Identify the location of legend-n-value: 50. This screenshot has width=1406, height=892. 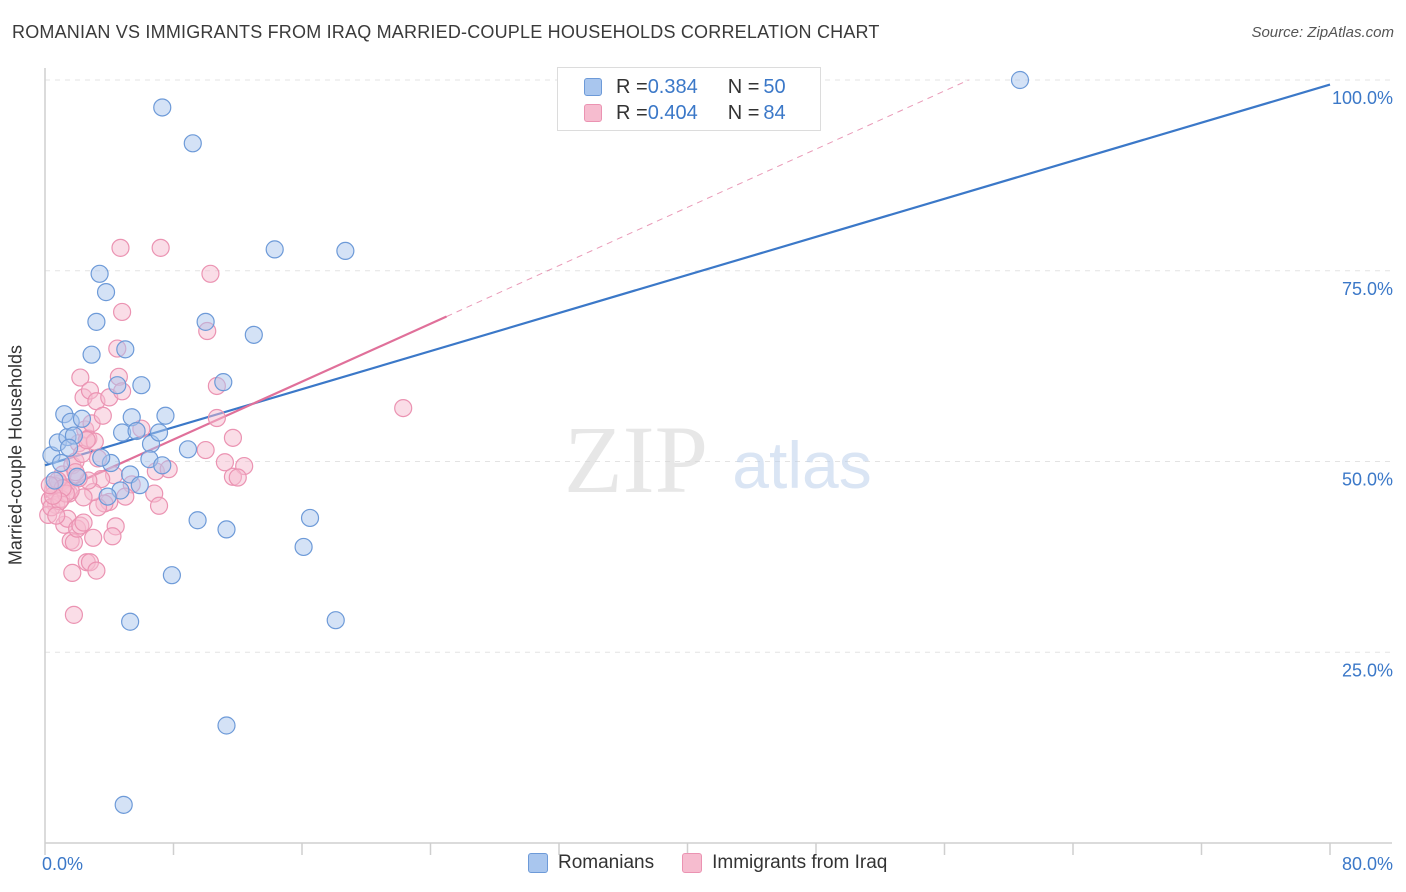
(774, 86).